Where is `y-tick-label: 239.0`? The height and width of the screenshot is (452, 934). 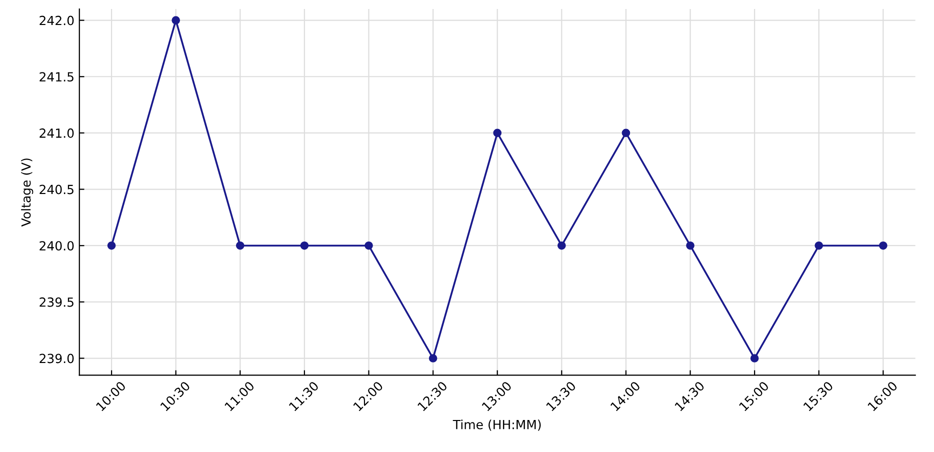 y-tick-label: 239.0 is located at coordinates (57, 359).